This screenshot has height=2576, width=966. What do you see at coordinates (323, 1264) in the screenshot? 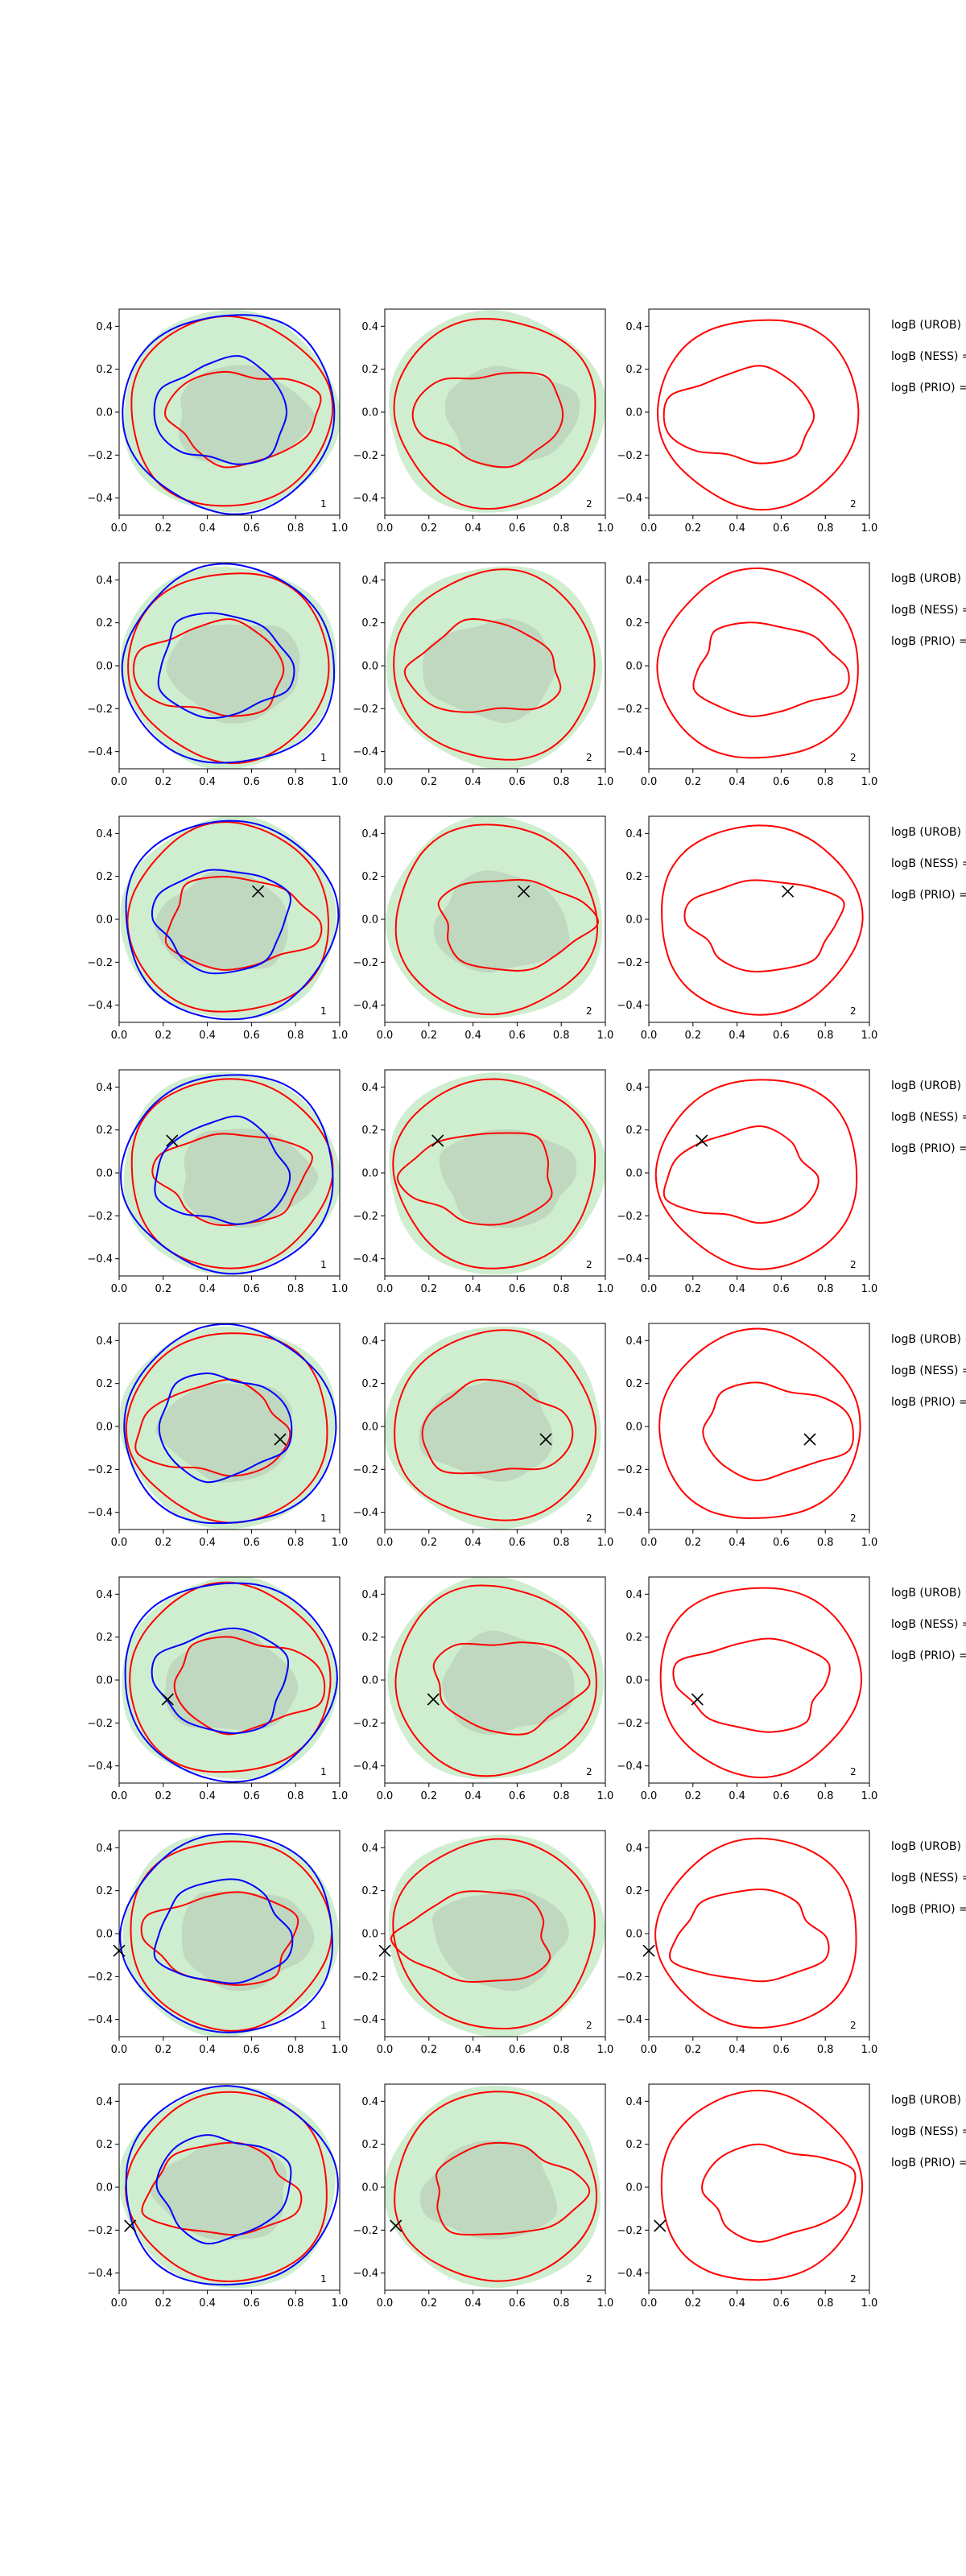
I see `panel-number: 1` at bounding box center [323, 1264].